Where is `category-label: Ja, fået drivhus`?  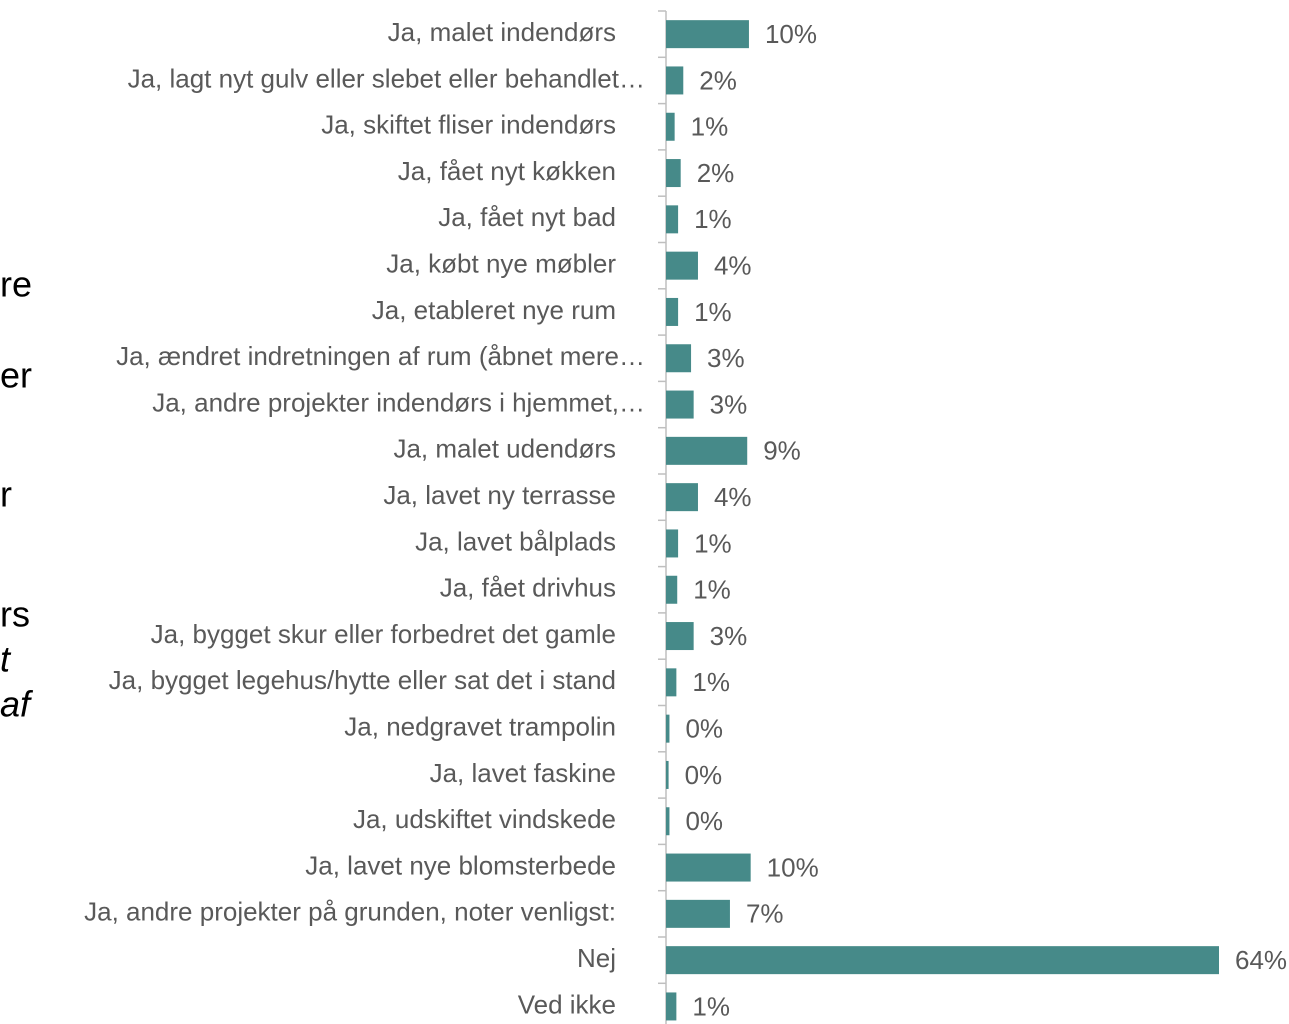
category-label: Ja, fået drivhus is located at coordinates (528, 588).